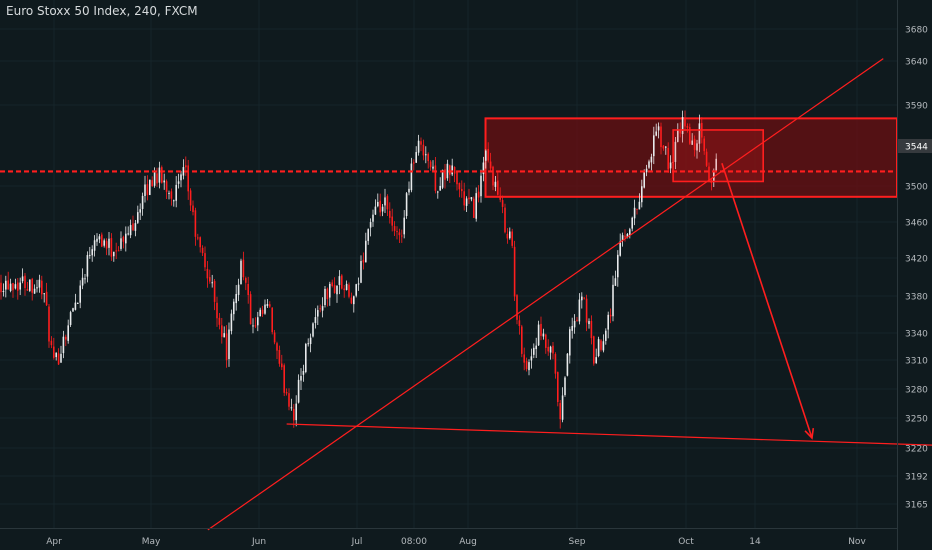 The width and height of the screenshot is (932, 550). Describe the element at coordinates (809, 433) in the screenshot. I see `projection-arrow-head` at that location.